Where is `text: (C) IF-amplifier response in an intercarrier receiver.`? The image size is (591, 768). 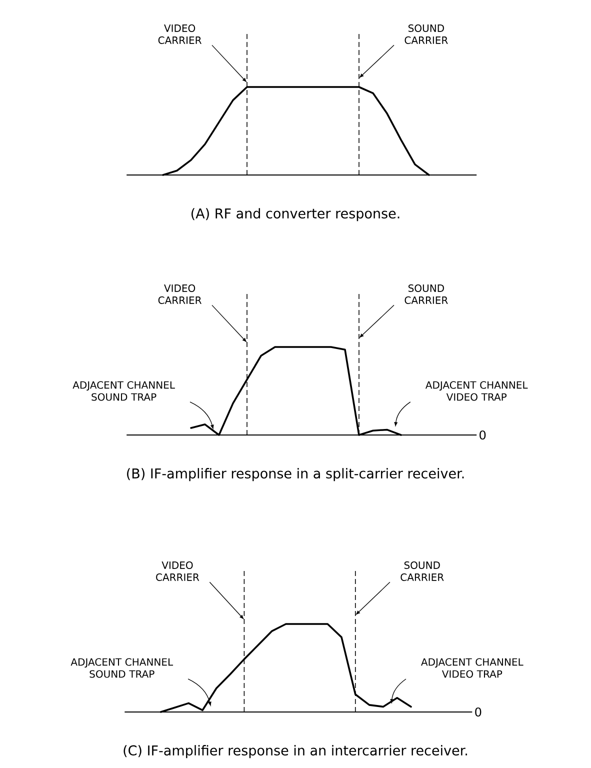 text: (C) IF-amplifier response in an intercarrier receiver. is located at coordinates (295, 751).